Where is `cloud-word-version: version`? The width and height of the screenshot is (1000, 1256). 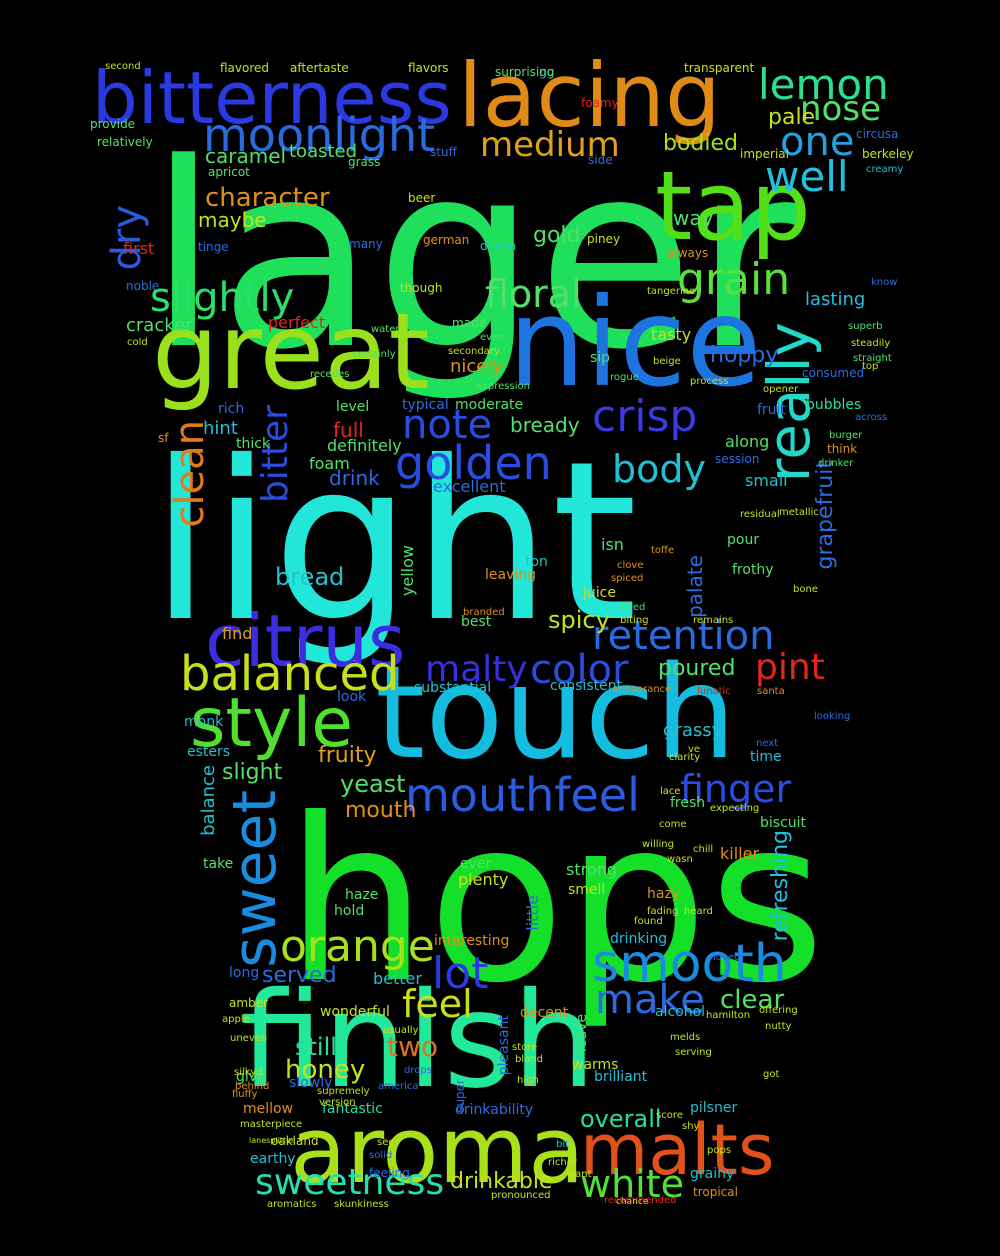 cloud-word-version: version is located at coordinates (337, 1102).